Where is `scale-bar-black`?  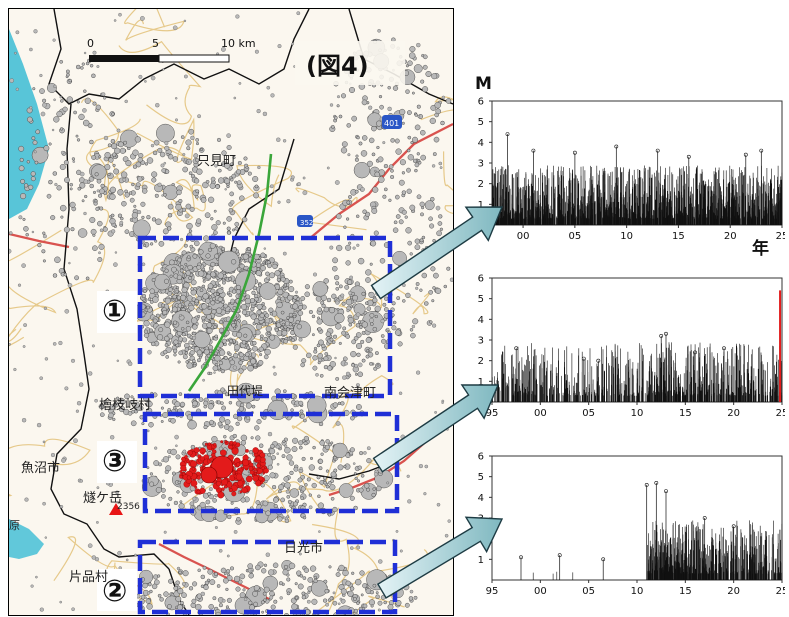 scale-bar-black is located at coordinates (124, 58).